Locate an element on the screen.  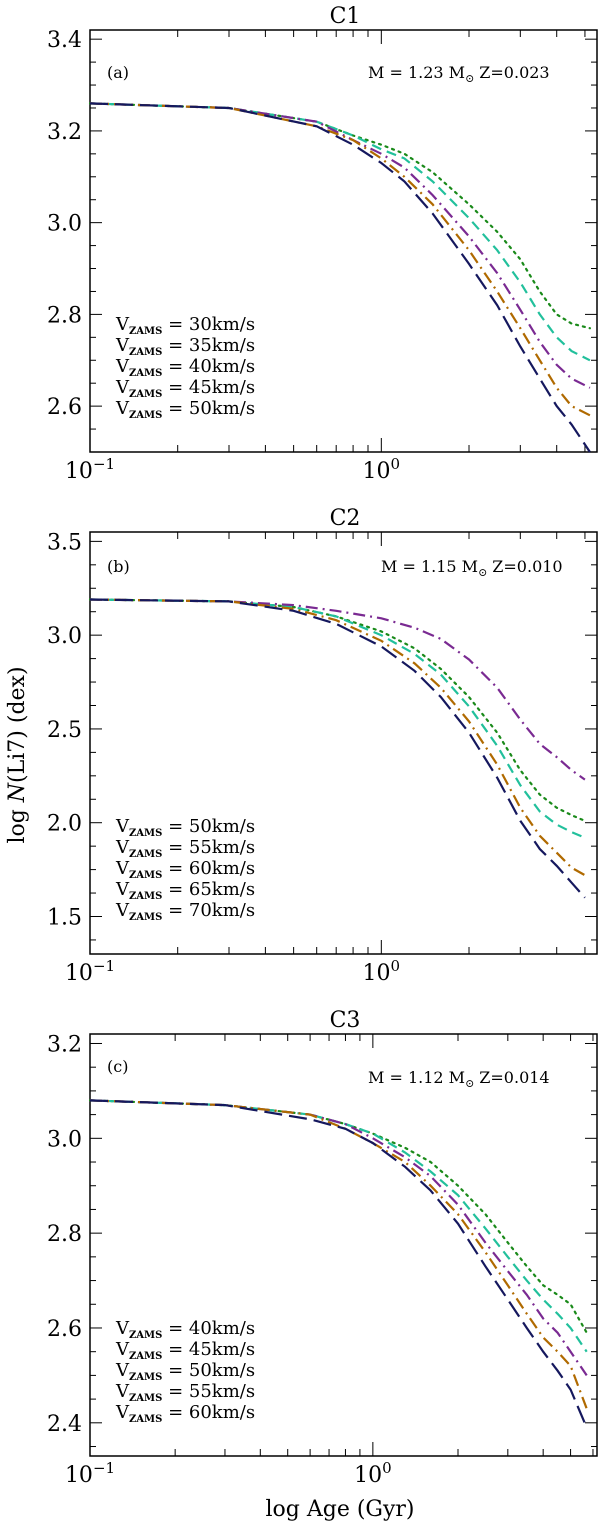
y-tick-label: 1.5 is located at coordinates (64, 917).